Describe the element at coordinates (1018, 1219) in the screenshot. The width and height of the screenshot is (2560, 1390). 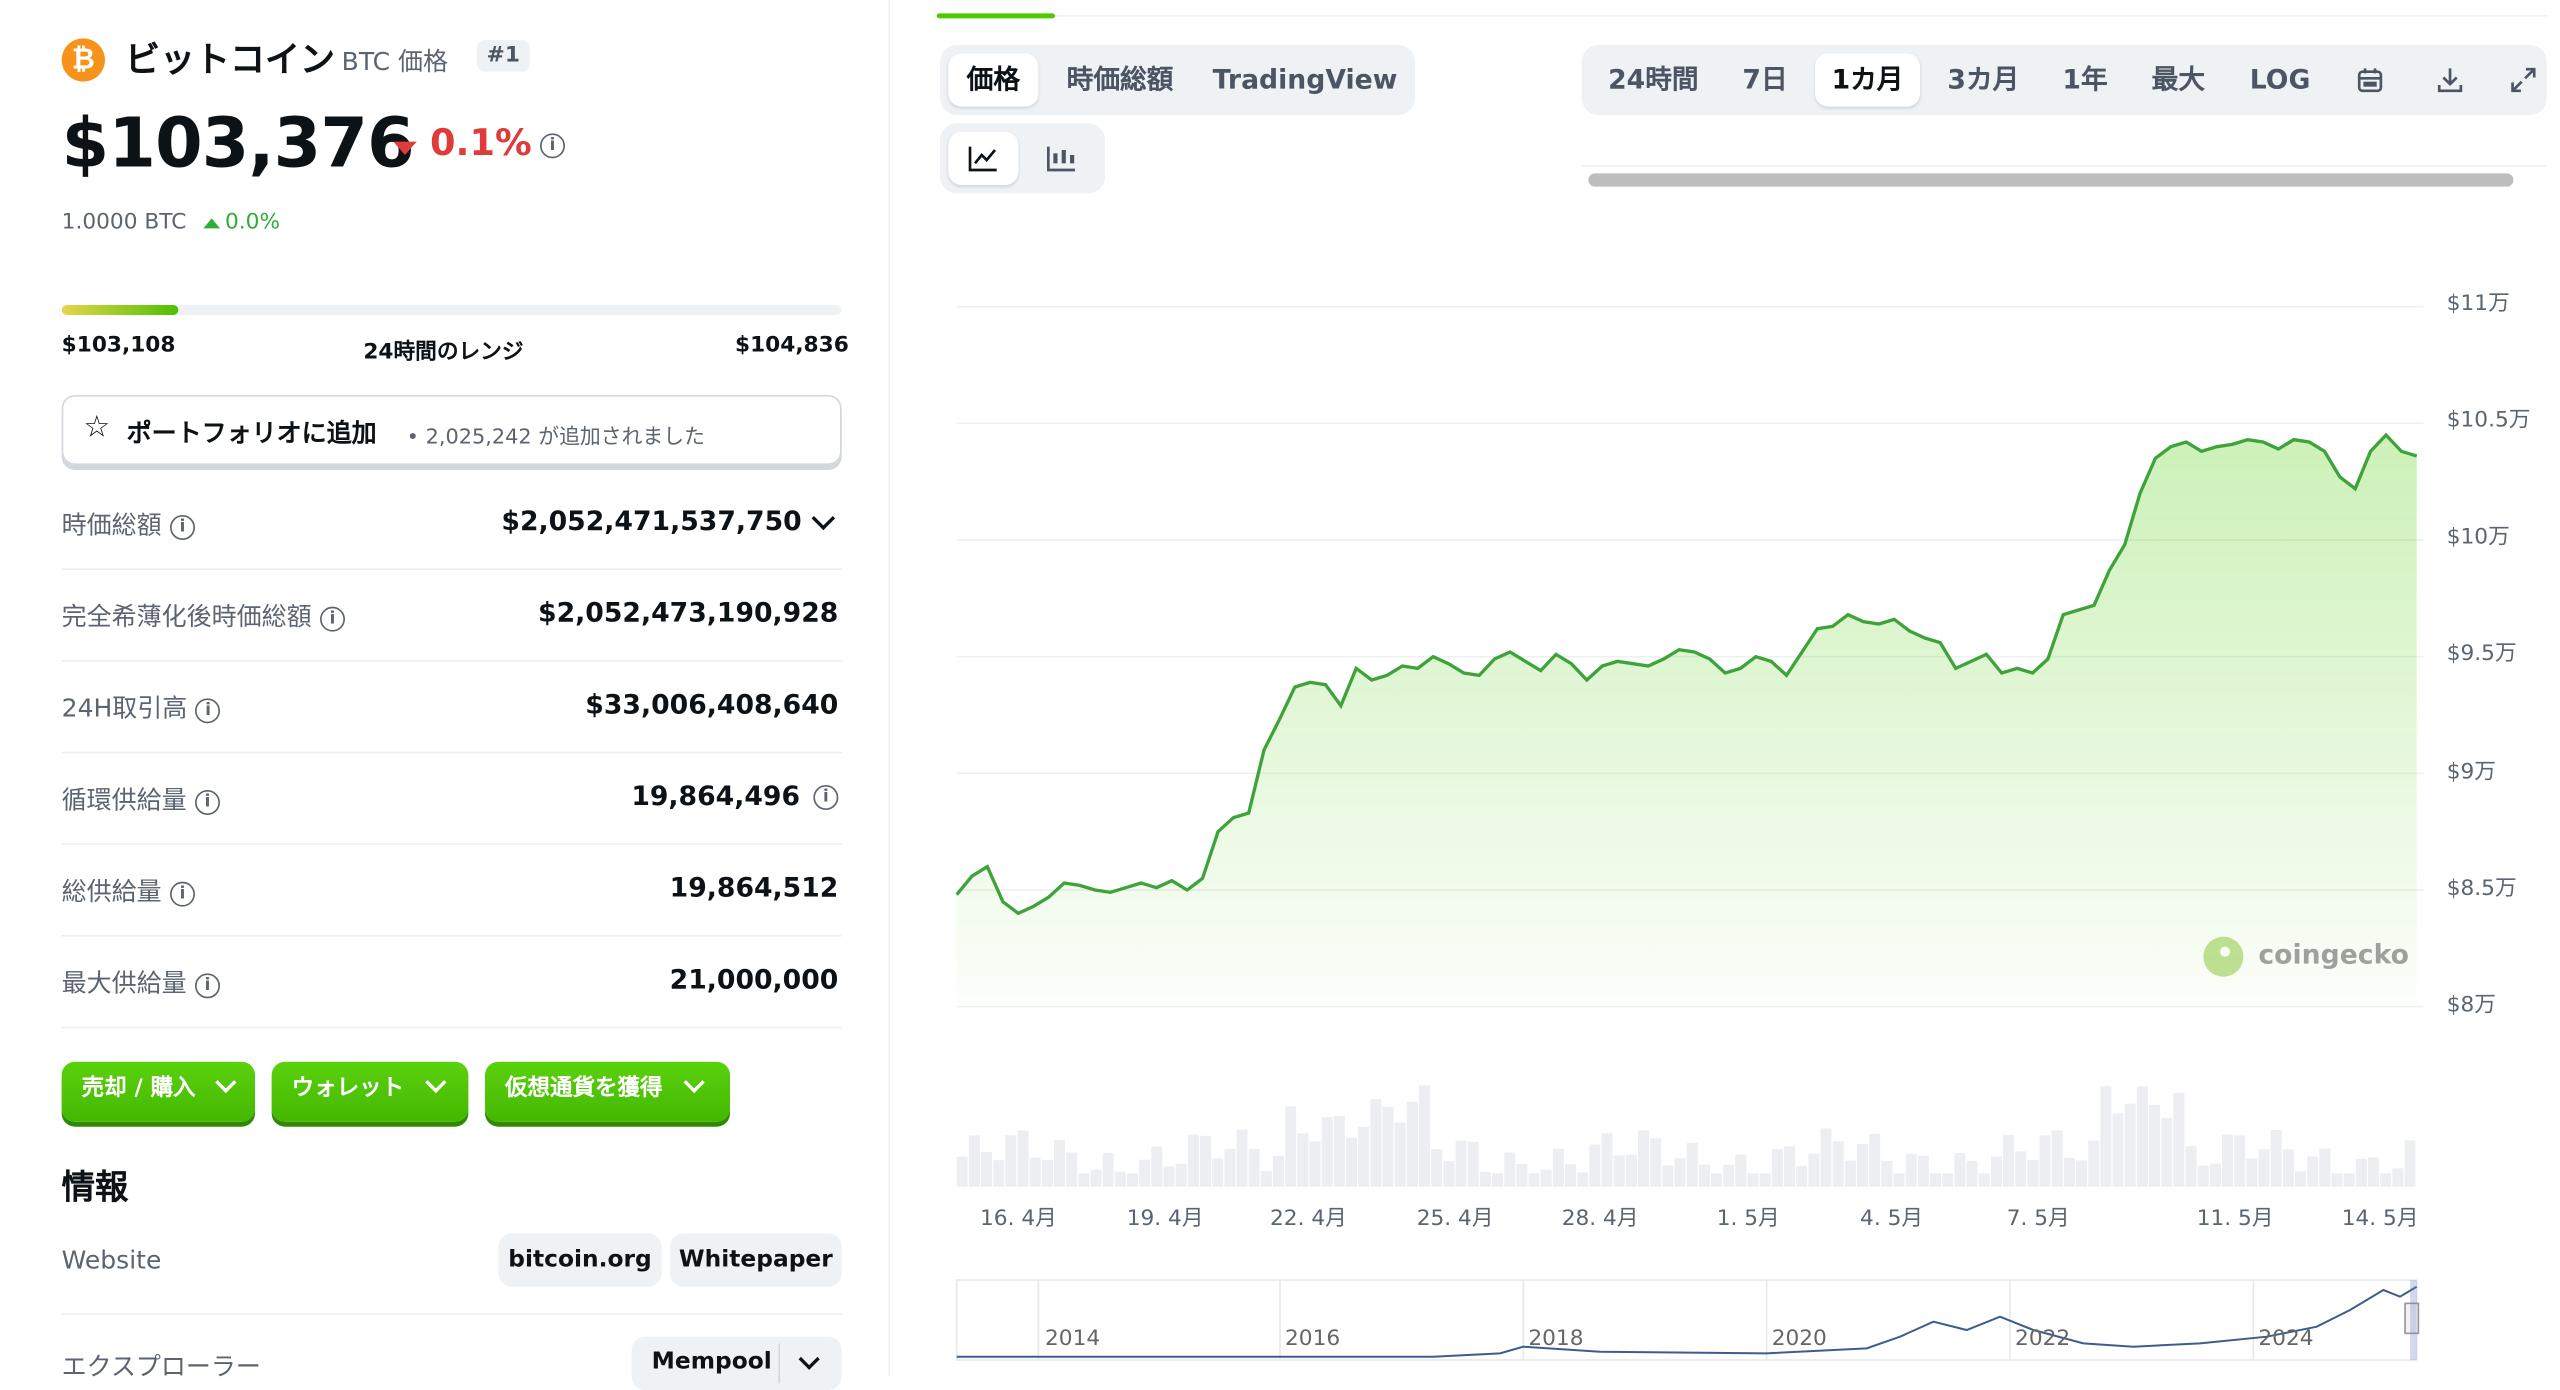
I see `x-tick-label: 16. 4月` at that location.